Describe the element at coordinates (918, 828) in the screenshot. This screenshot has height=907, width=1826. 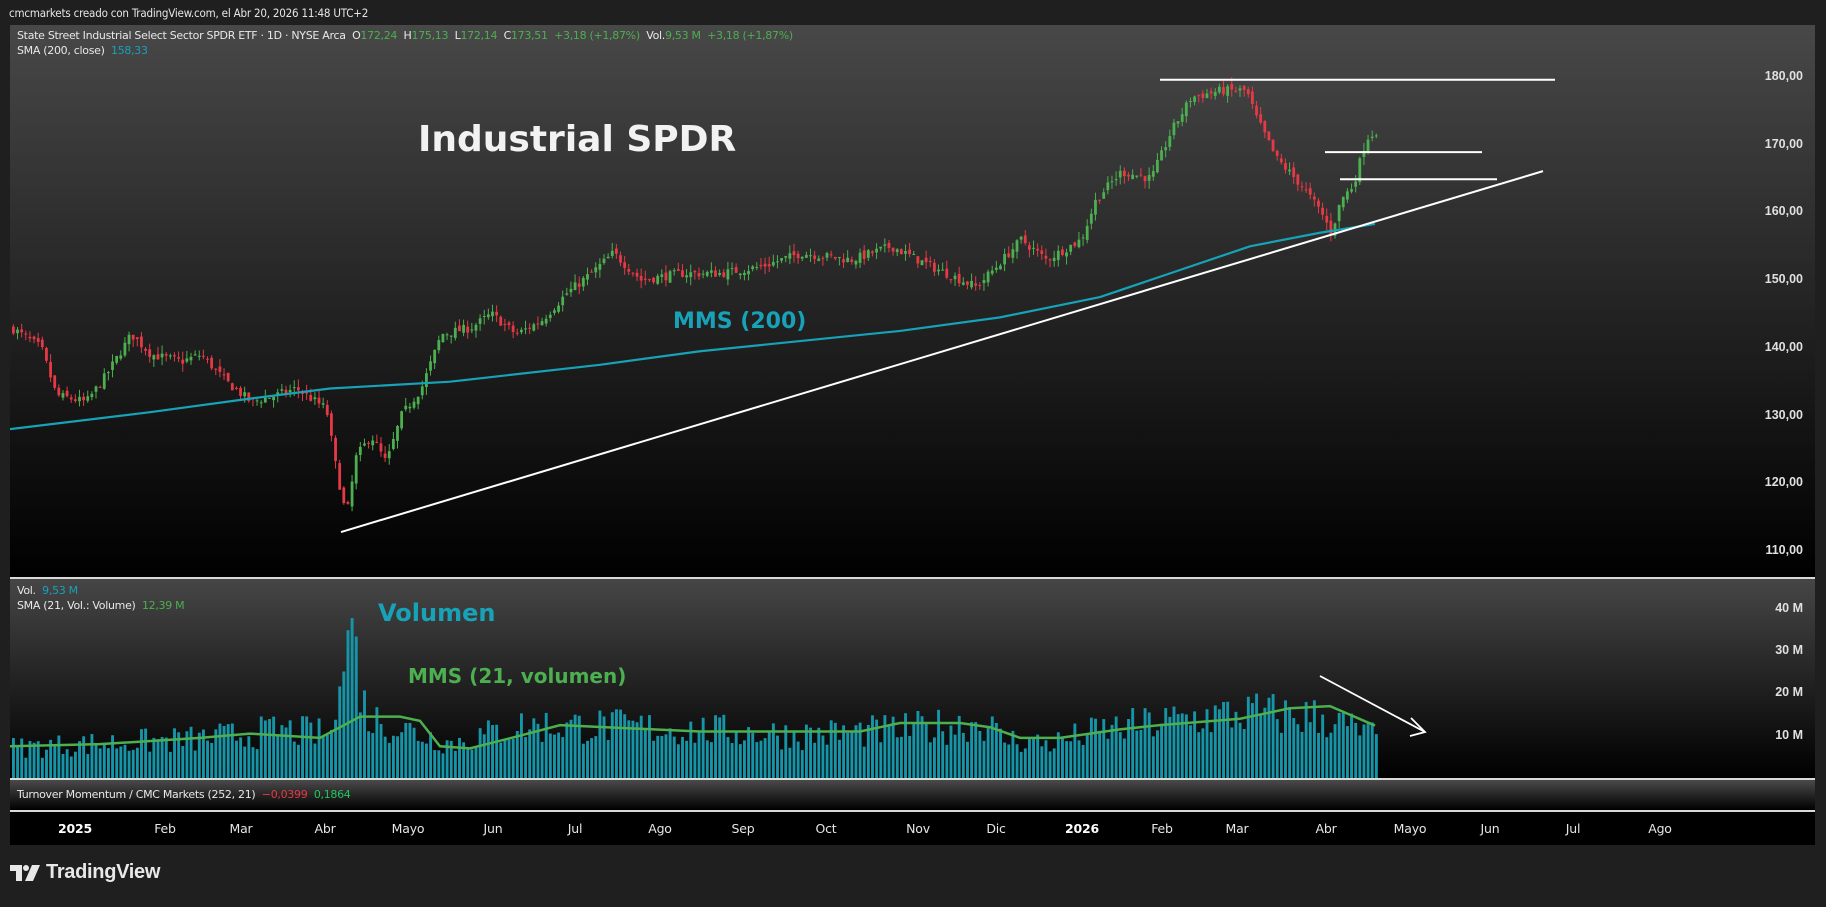
I see `time-axis-label: Nov` at that location.